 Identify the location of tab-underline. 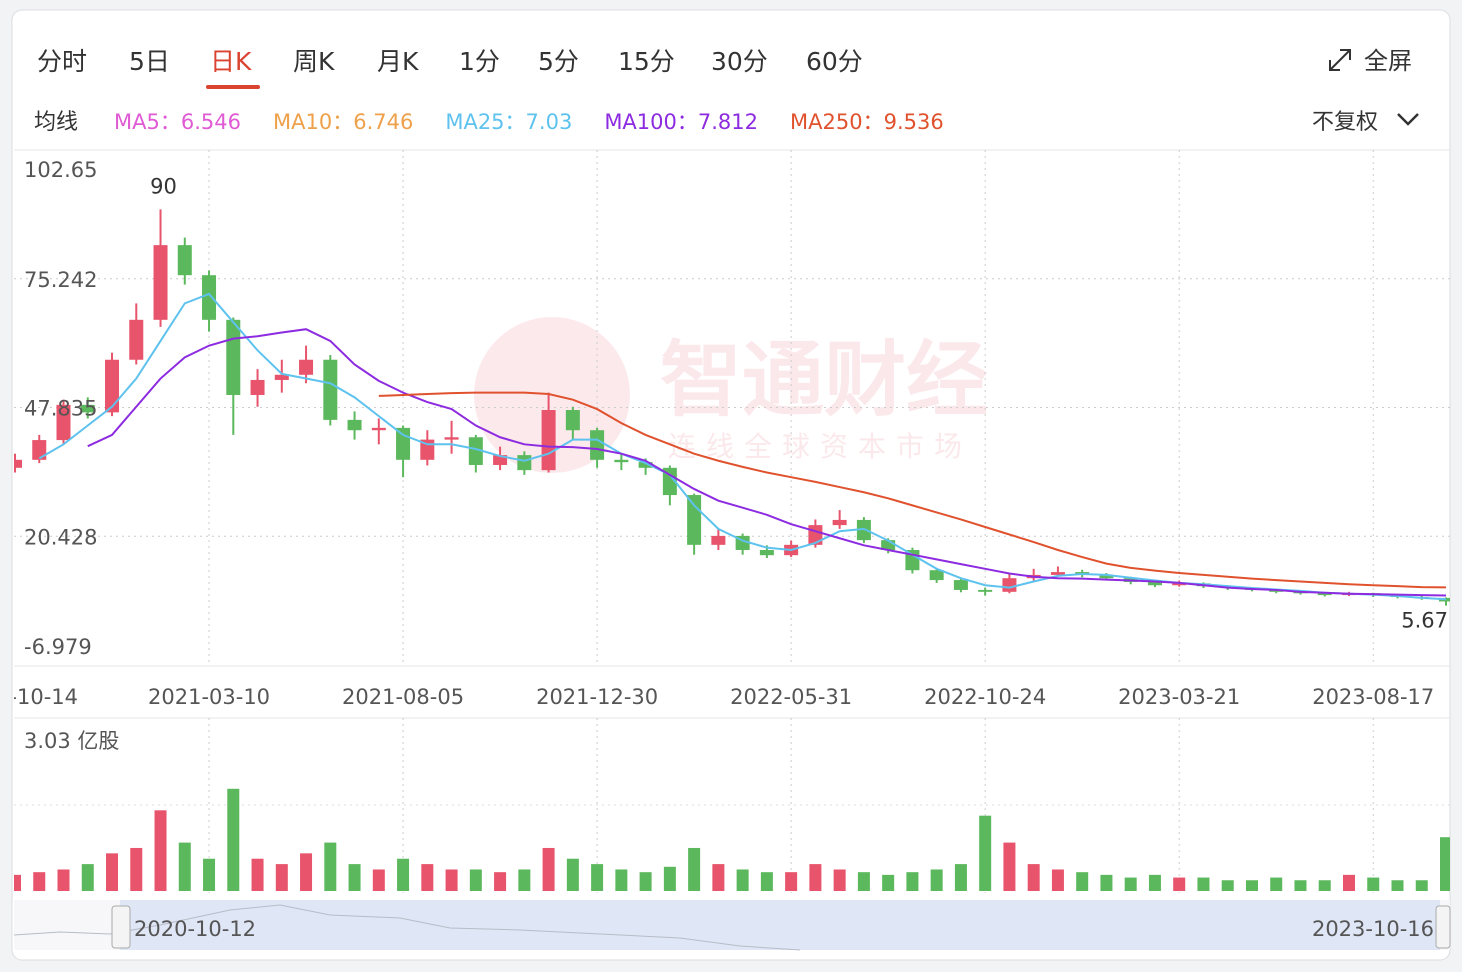
(233, 87).